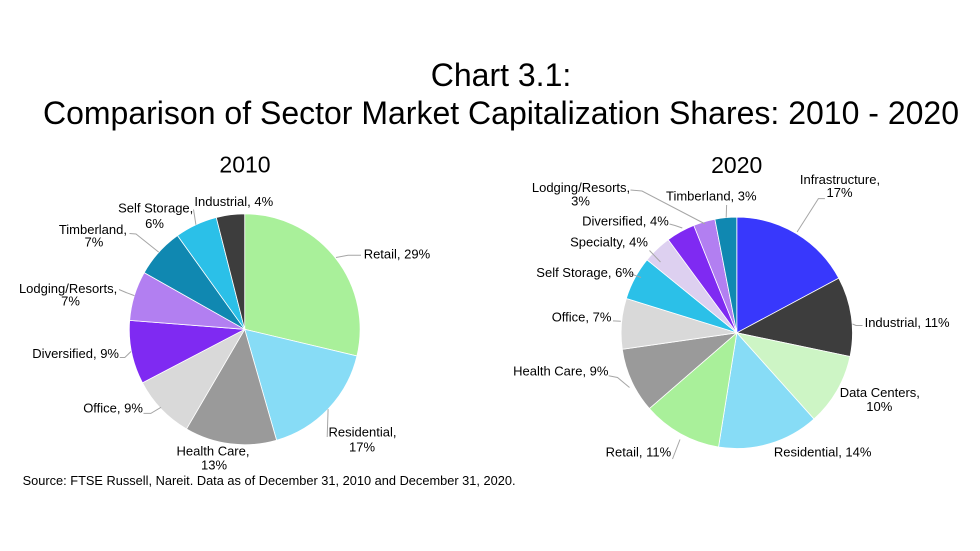 The image size is (980, 551). What do you see at coordinates (639, 452) in the screenshot?
I see `svg-text: Retail, 11%` at bounding box center [639, 452].